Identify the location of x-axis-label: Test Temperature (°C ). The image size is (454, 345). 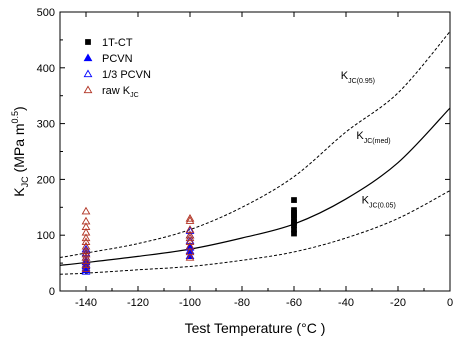
(255, 328).